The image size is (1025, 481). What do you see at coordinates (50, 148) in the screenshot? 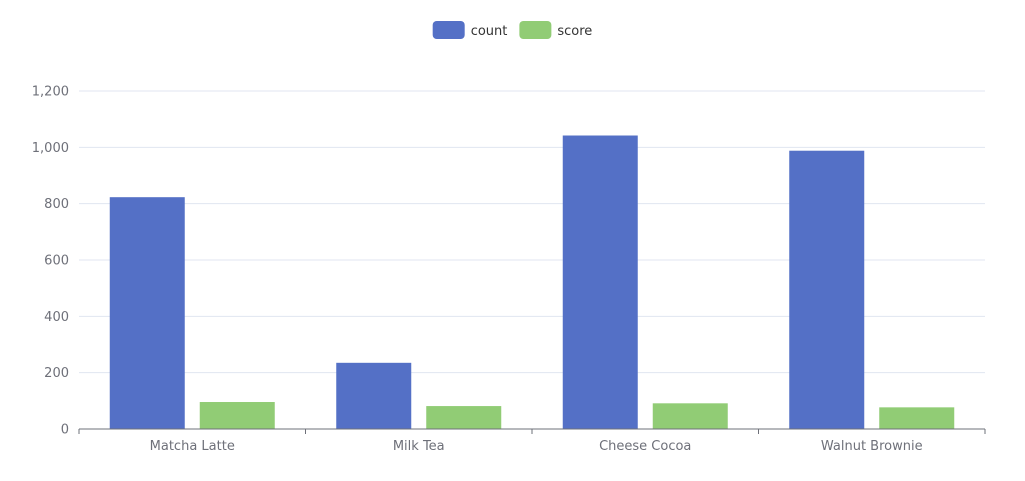
I see `y-tick-label: 1,000` at bounding box center [50, 148].